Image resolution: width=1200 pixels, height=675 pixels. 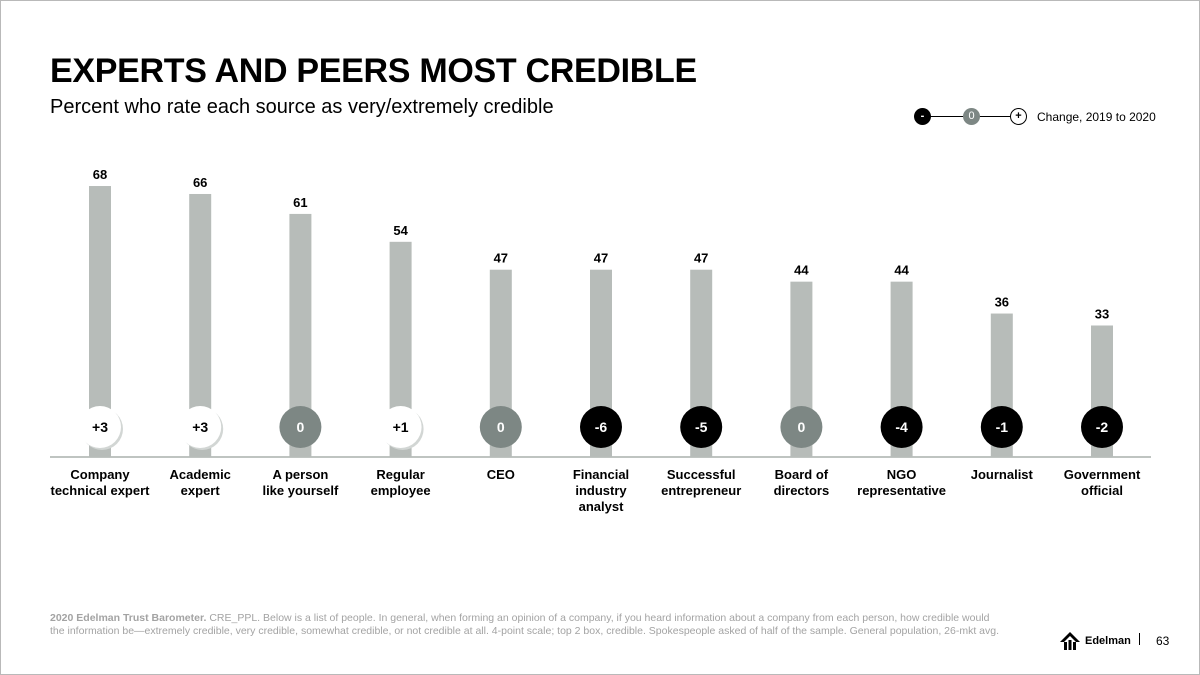 What do you see at coordinates (199, 474) in the screenshot?
I see `category-label-academic-expert-line-1: Academic` at bounding box center [199, 474].